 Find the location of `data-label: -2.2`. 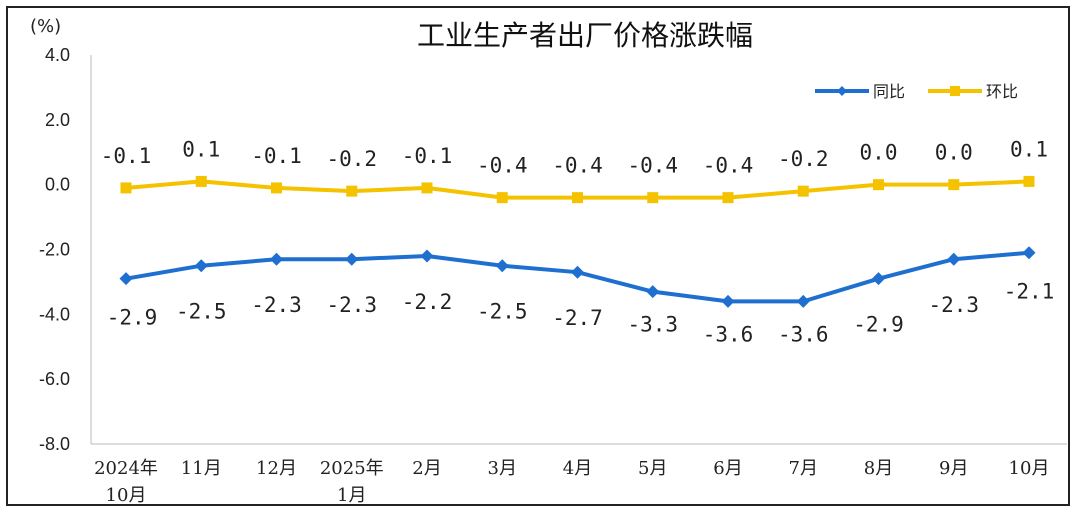

data-label: -2.2 is located at coordinates (427, 302).